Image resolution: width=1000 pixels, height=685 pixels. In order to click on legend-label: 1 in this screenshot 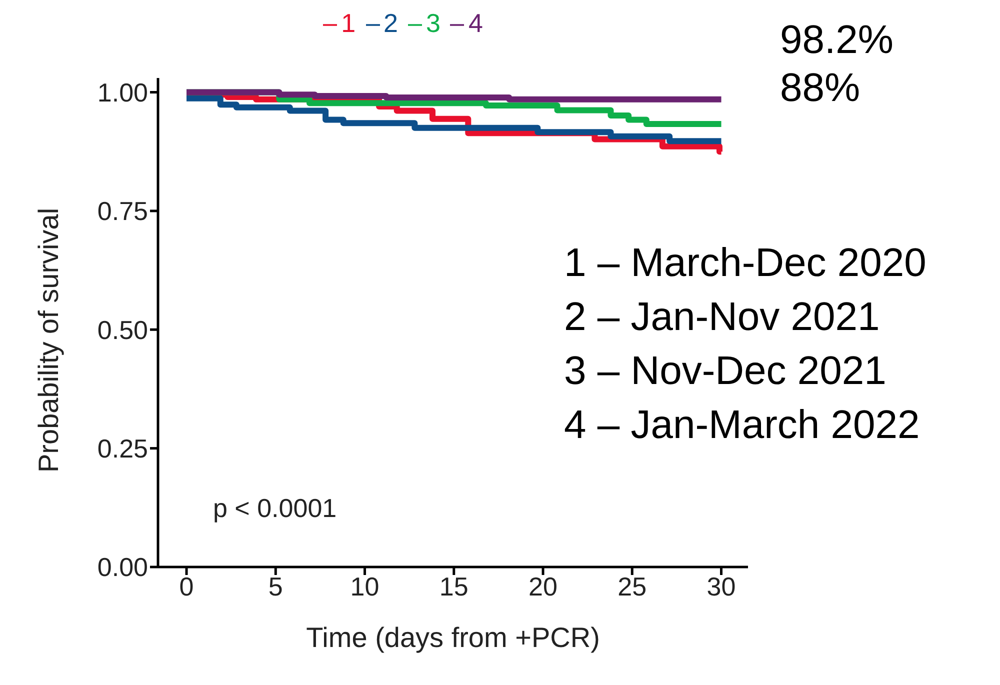, I will do `click(348, 23)`.